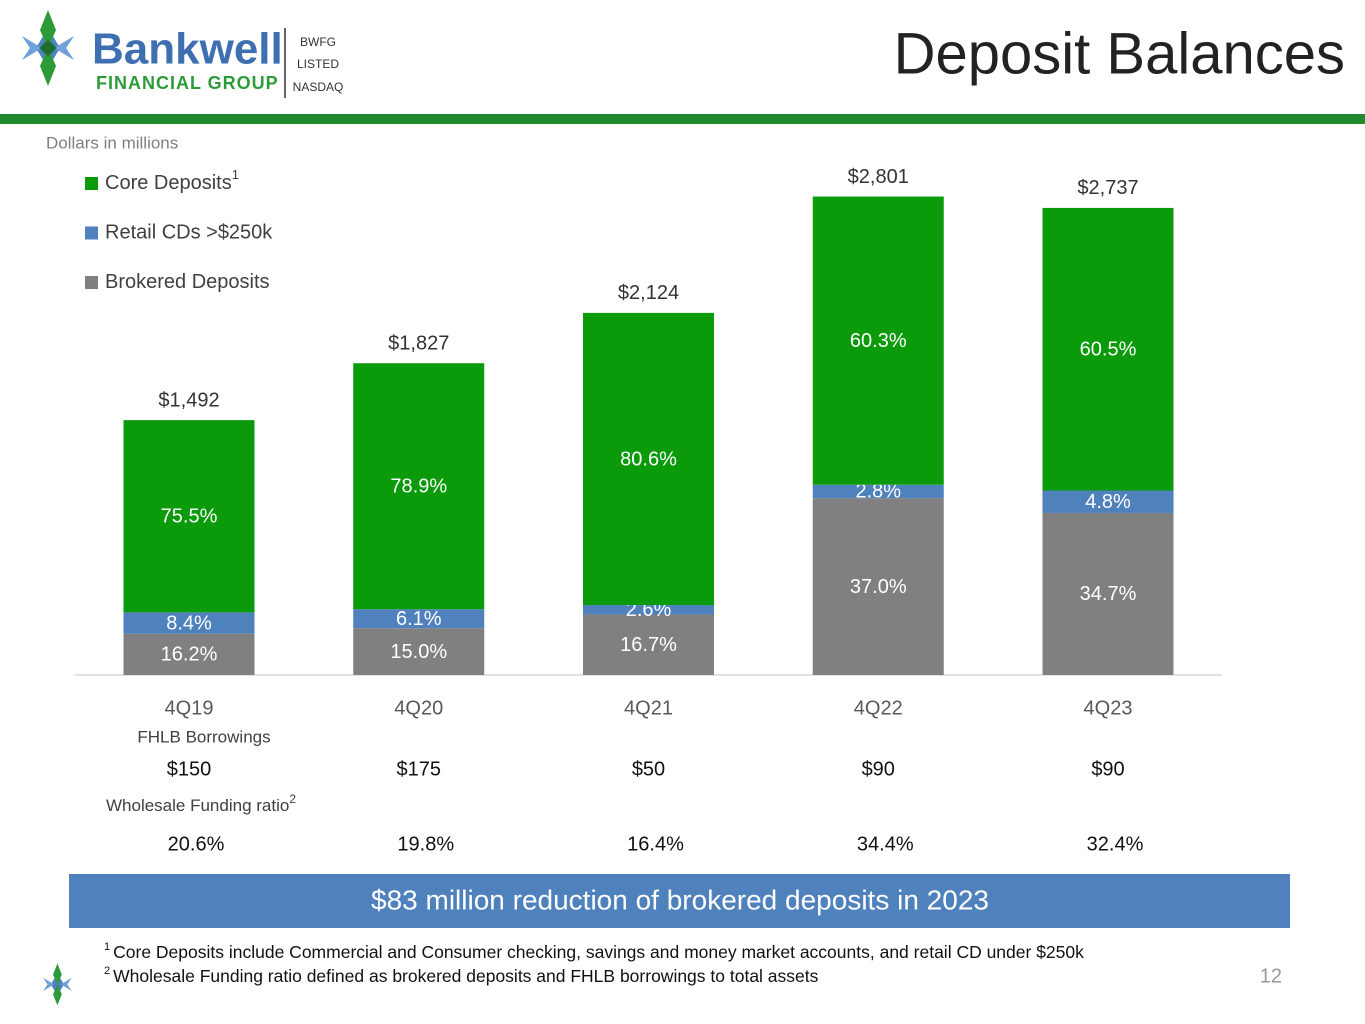  What do you see at coordinates (57, 984) in the screenshot?
I see `footer-logo` at bounding box center [57, 984].